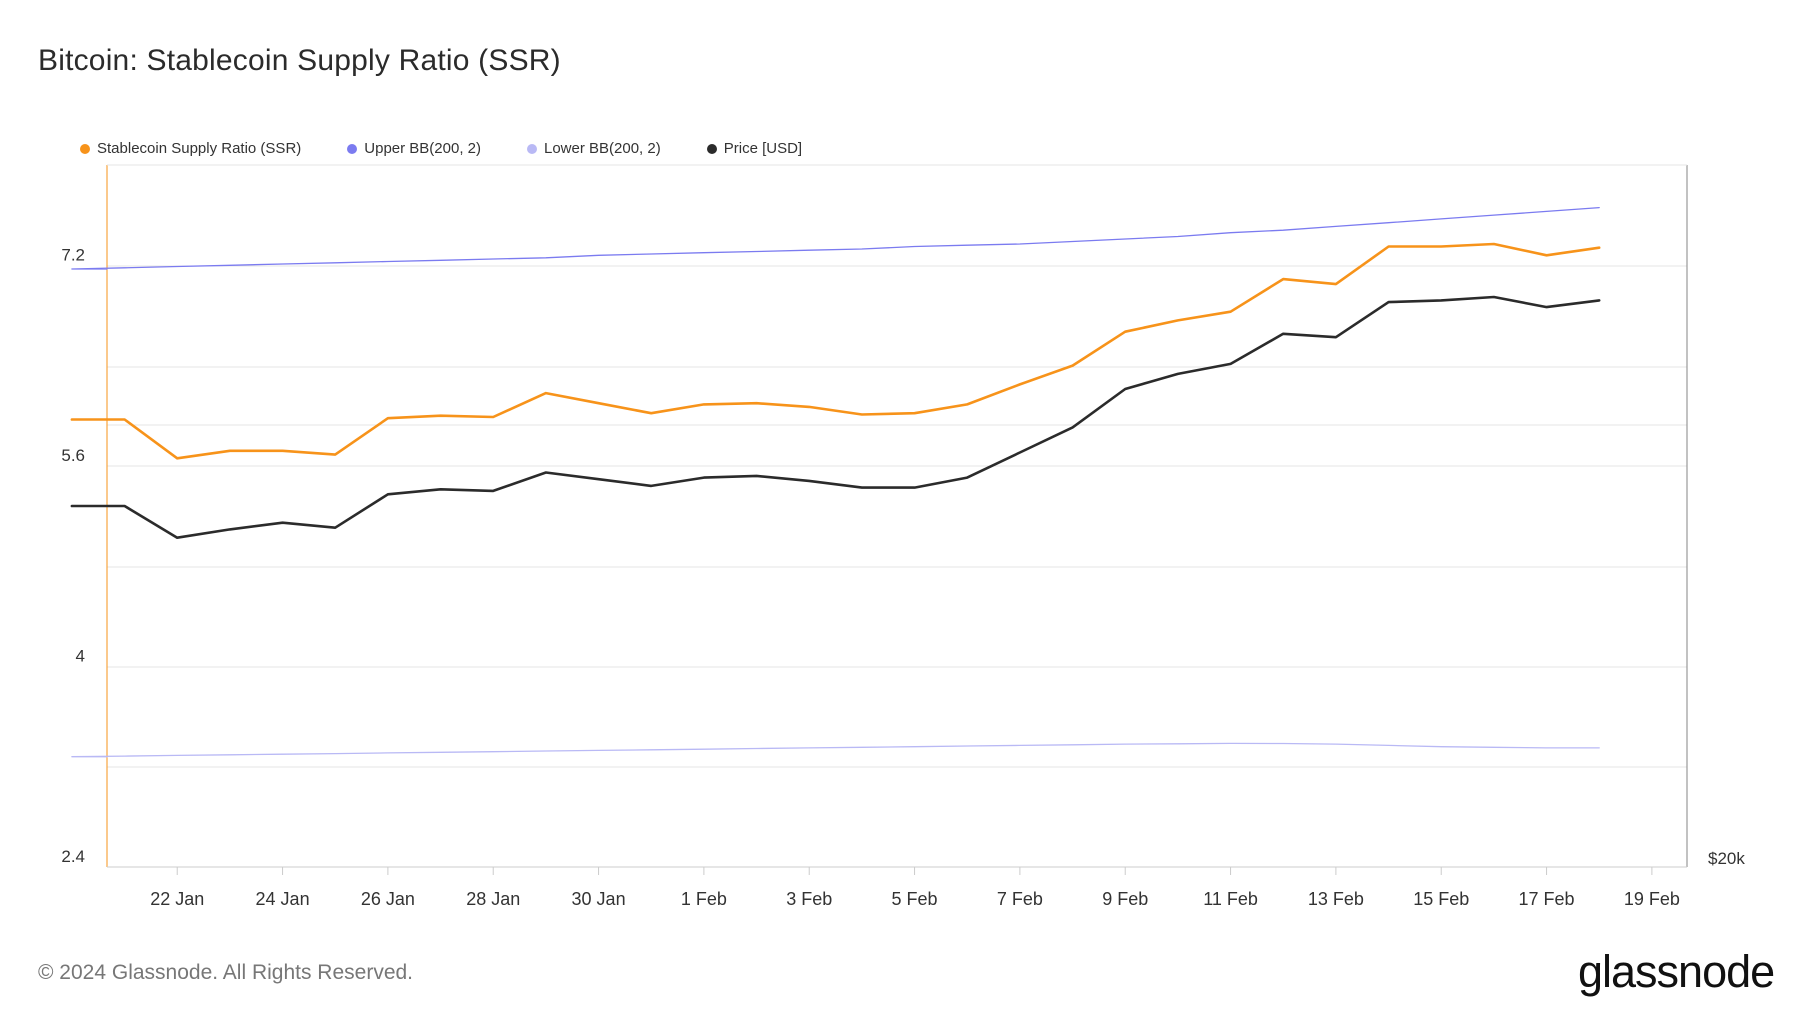 This screenshot has width=1800, height=1013. Describe the element at coordinates (835, 750) in the screenshot. I see `lower-bb-line` at that location.